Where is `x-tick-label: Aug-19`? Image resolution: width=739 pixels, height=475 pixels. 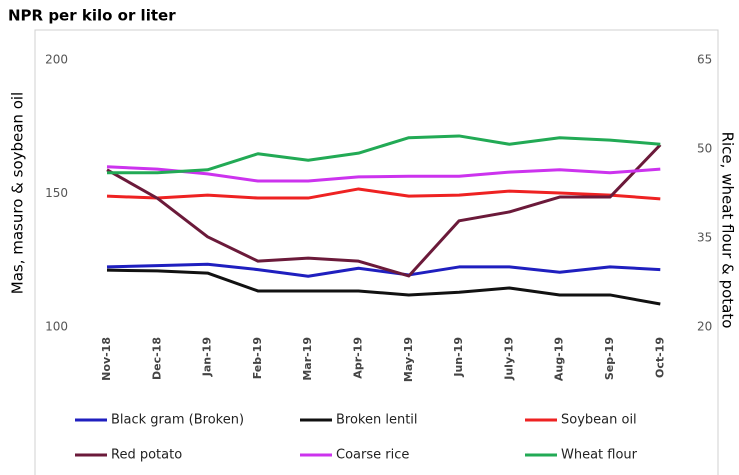
x-tick-label: Aug-19 is located at coordinates (559, 359).